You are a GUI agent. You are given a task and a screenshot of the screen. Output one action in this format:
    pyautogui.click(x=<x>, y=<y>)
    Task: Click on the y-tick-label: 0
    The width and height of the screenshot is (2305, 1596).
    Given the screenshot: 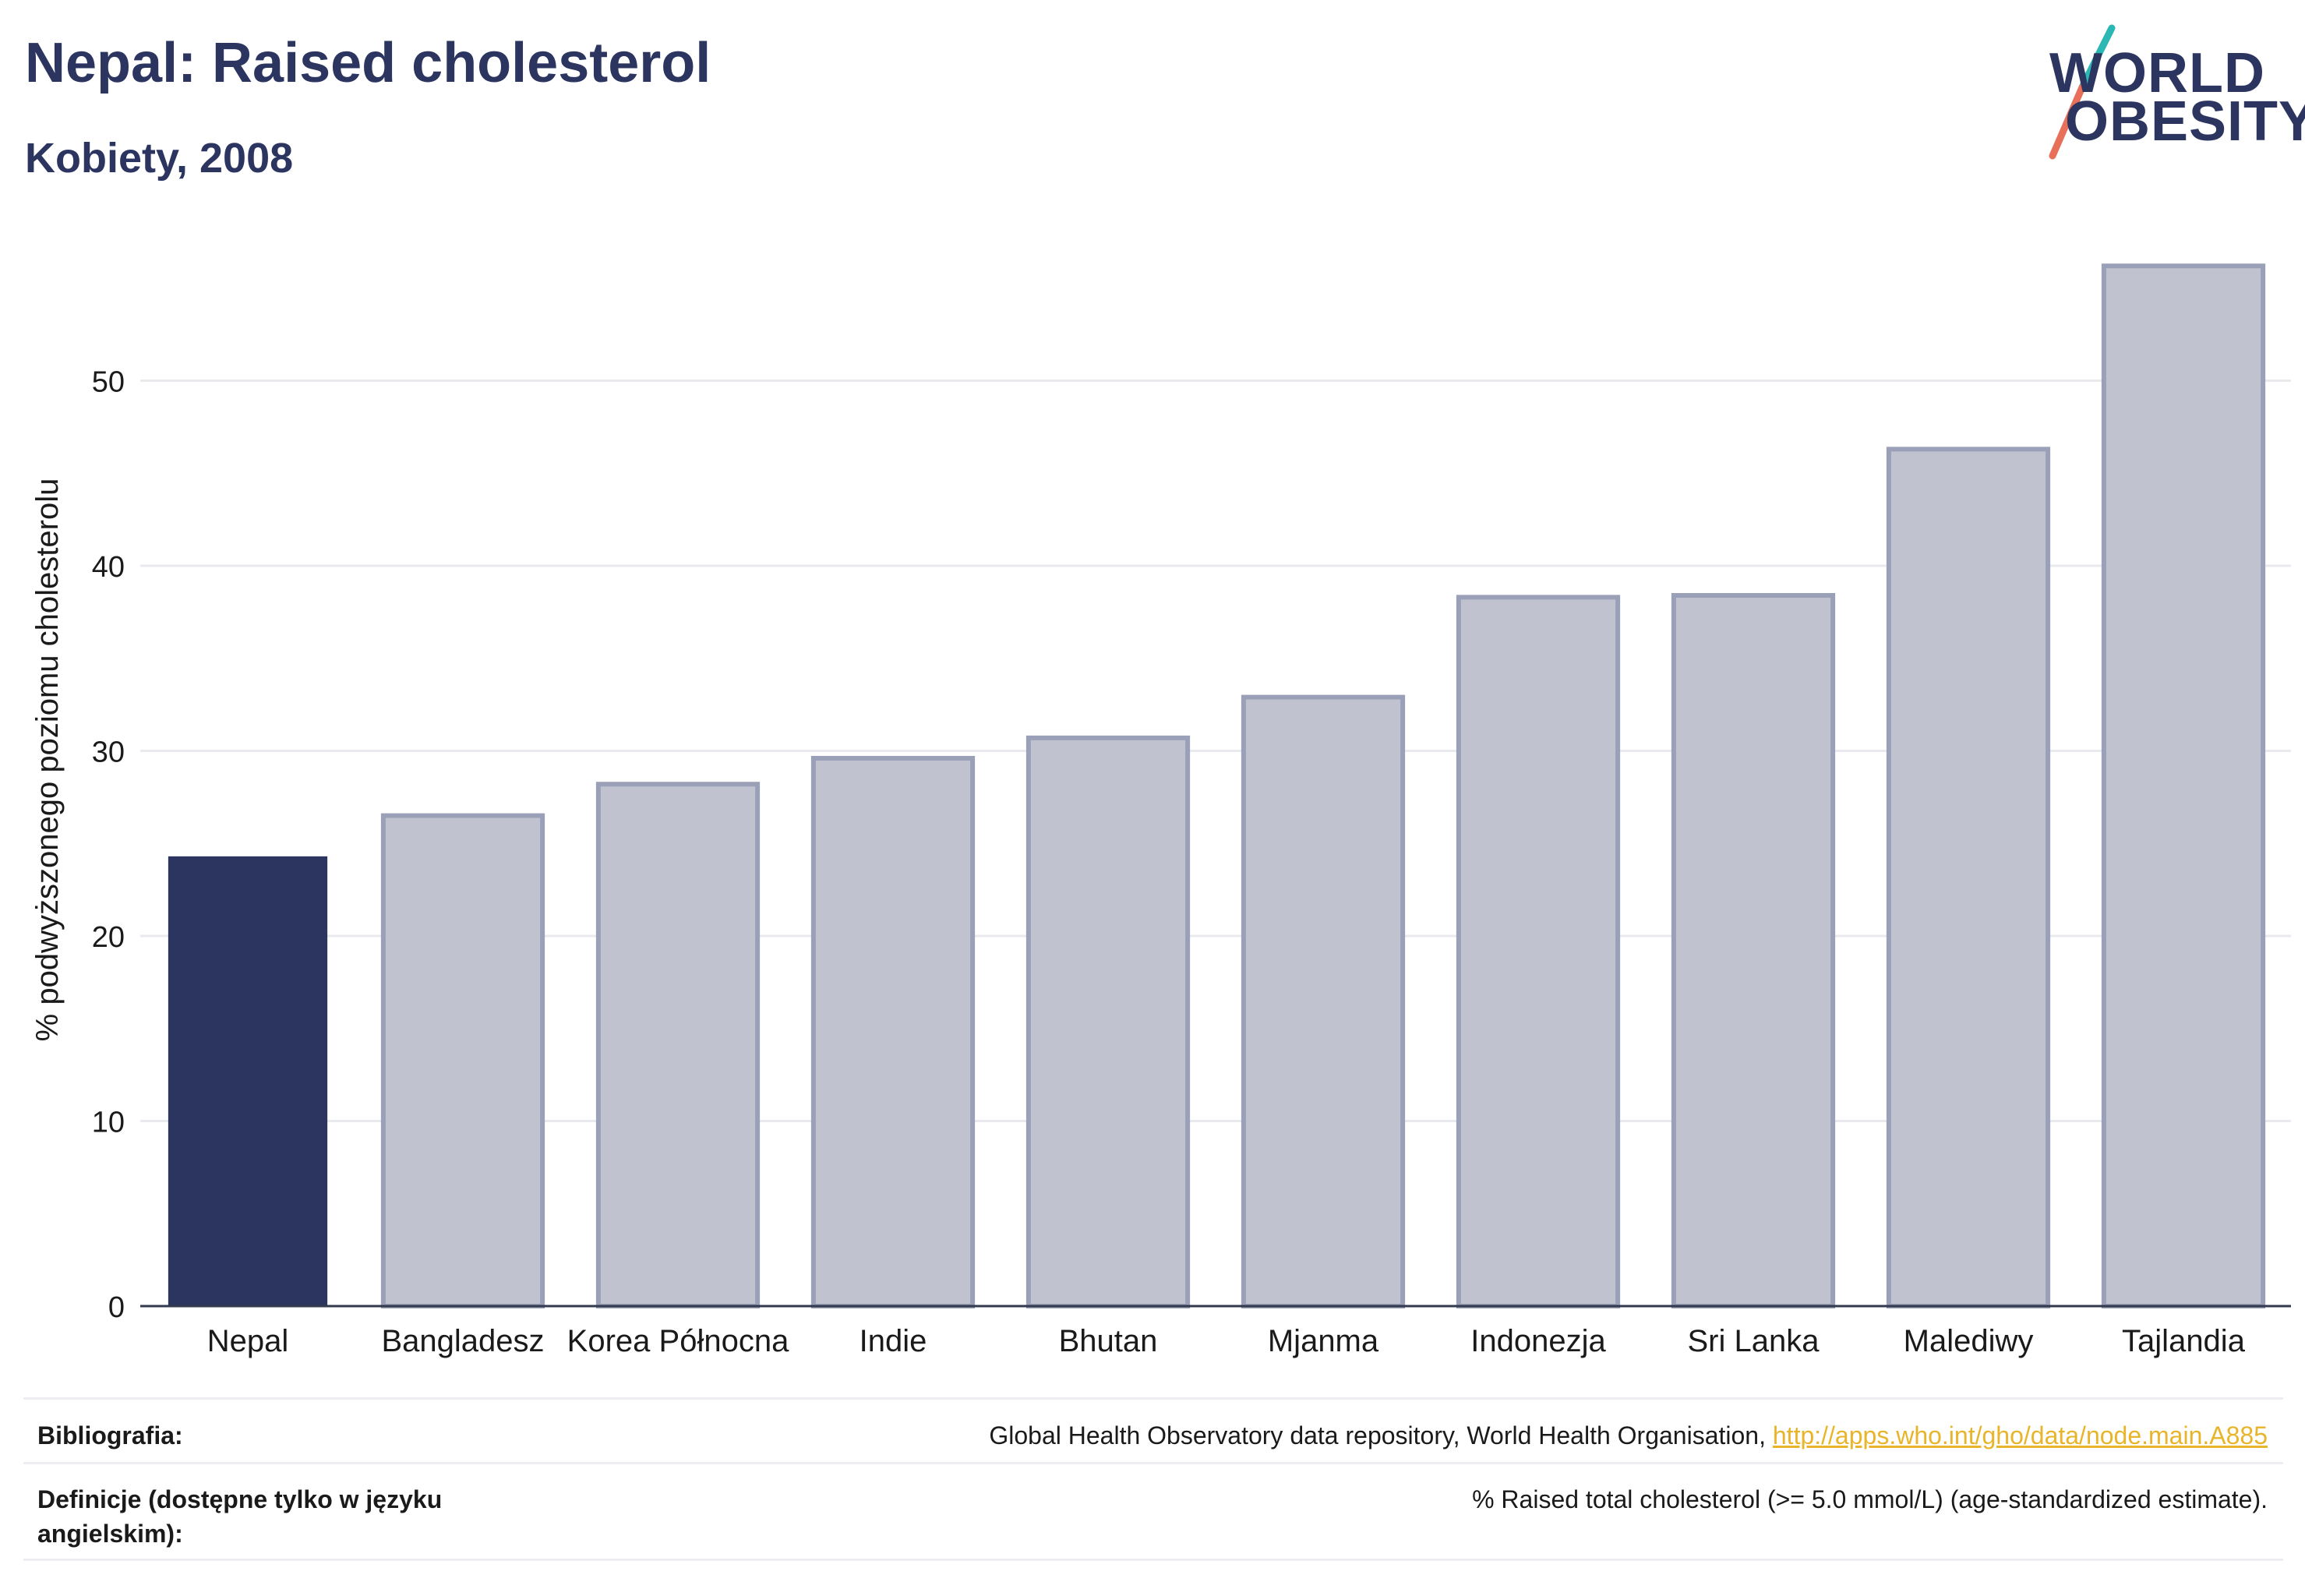 What is the action you would take?
    pyautogui.click(x=117, y=1307)
    